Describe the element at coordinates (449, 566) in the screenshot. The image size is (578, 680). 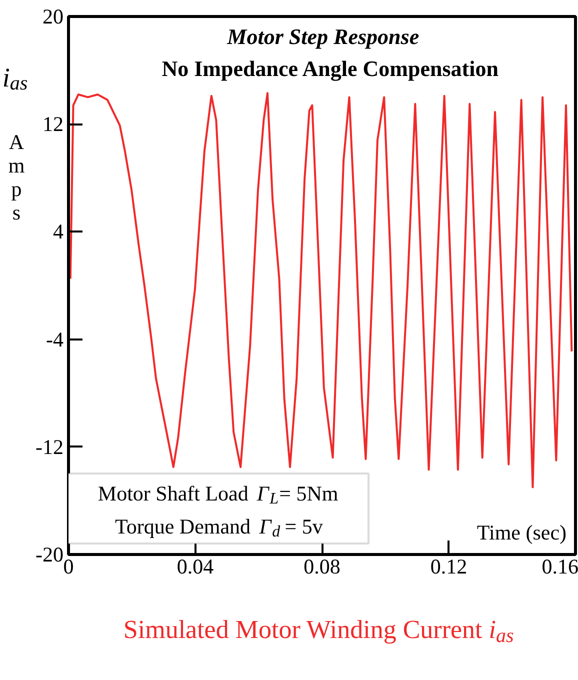
I see `x-tick-label: 0.12` at that location.